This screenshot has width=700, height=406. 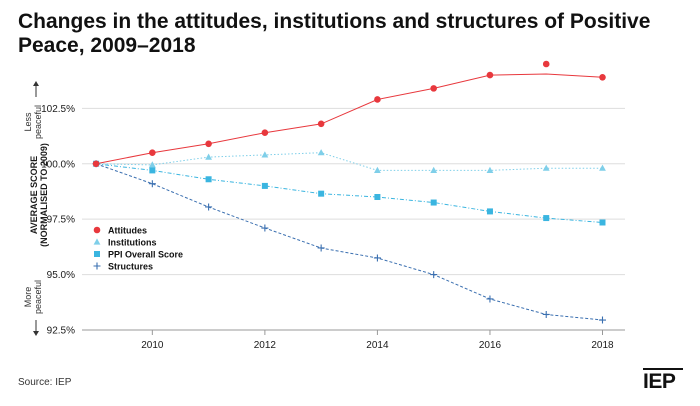 I want to click on legend-marker-structures, so click(x=97, y=266).